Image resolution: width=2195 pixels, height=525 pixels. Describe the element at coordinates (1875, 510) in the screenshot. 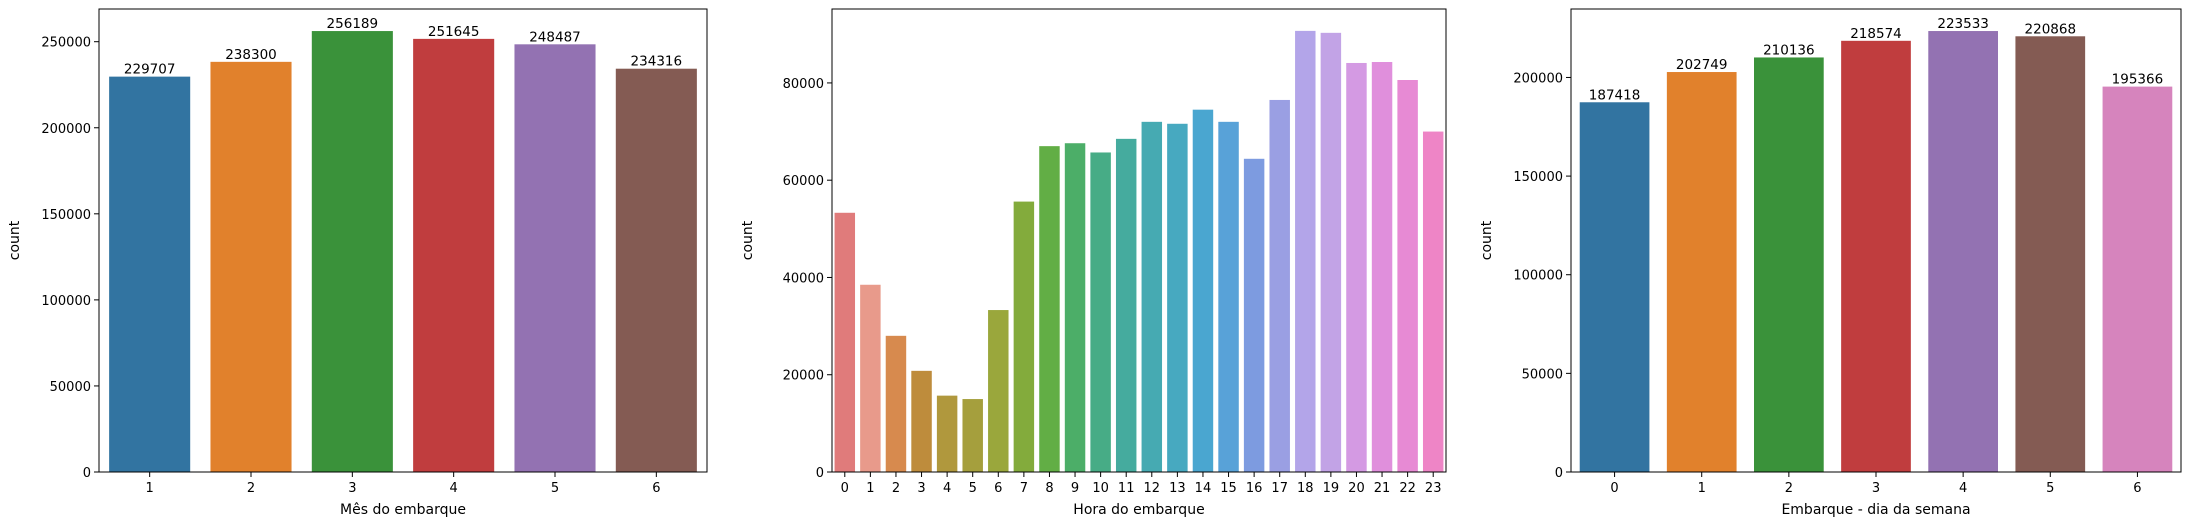

I see `x-axis-label: Embarque - dia da semana` at that location.